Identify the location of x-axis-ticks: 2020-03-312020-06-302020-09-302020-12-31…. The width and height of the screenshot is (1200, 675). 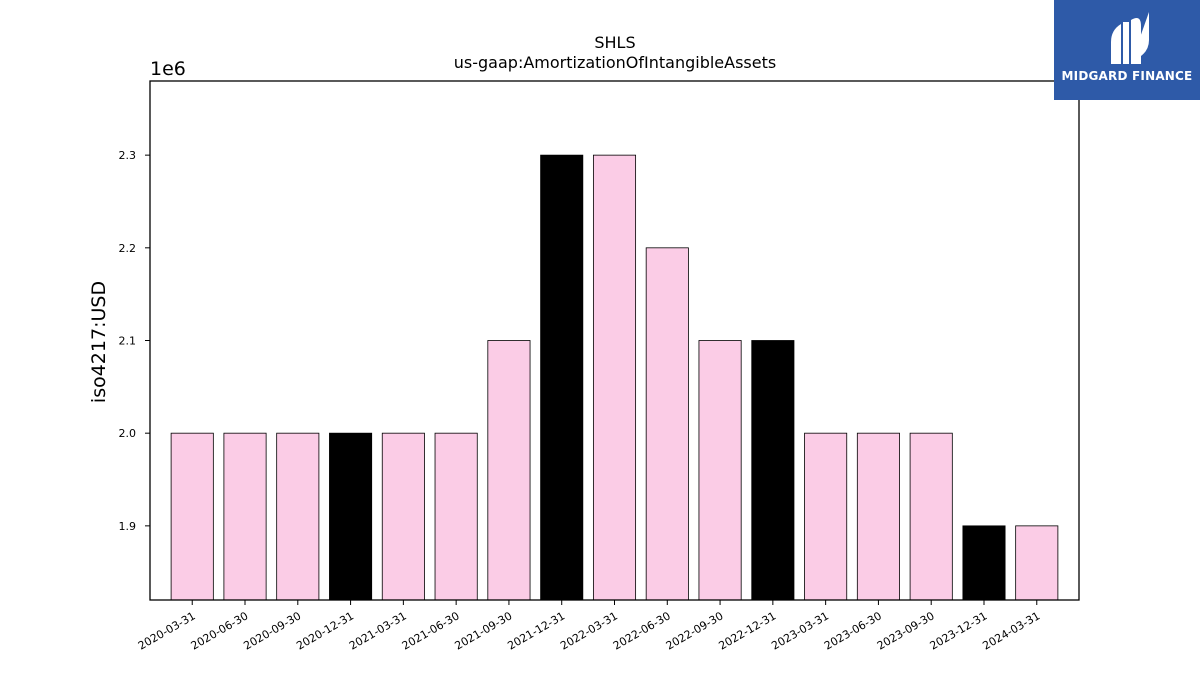
(589, 626).